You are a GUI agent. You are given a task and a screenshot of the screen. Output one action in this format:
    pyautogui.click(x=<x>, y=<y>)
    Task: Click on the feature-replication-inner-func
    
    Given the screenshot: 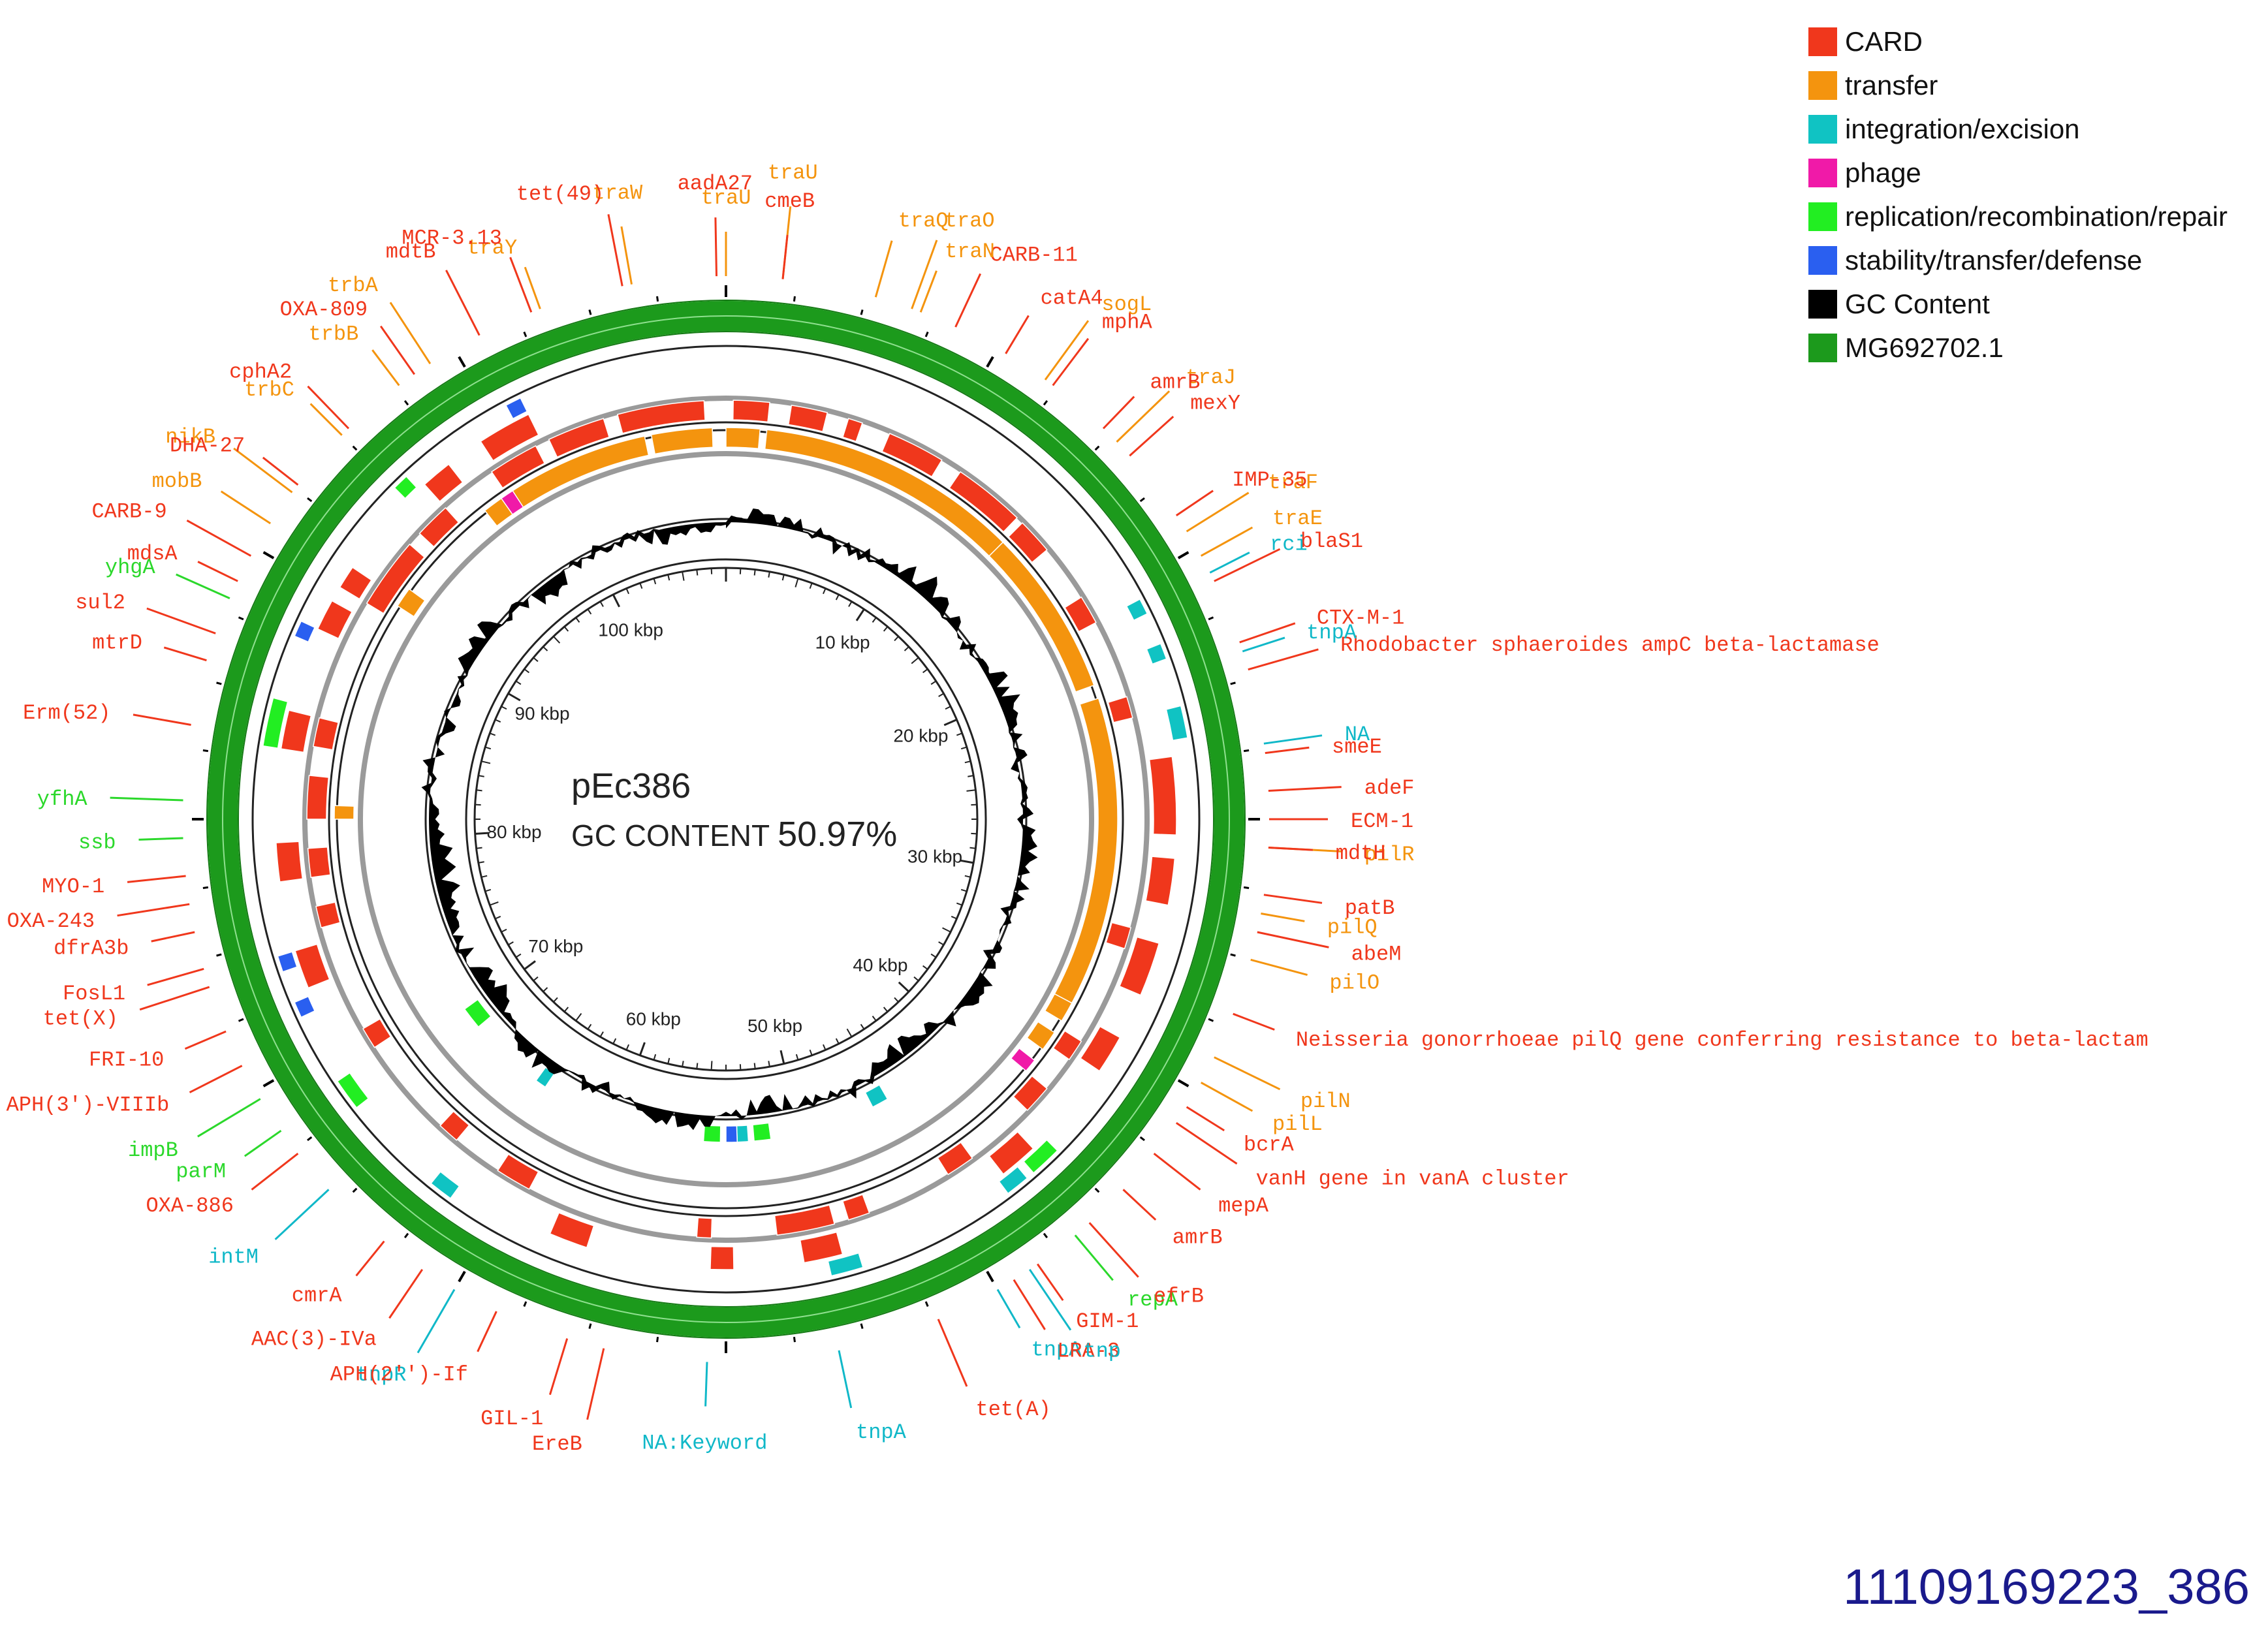 What is the action you would take?
    pyautogui.click(x=711, y=1134)
    